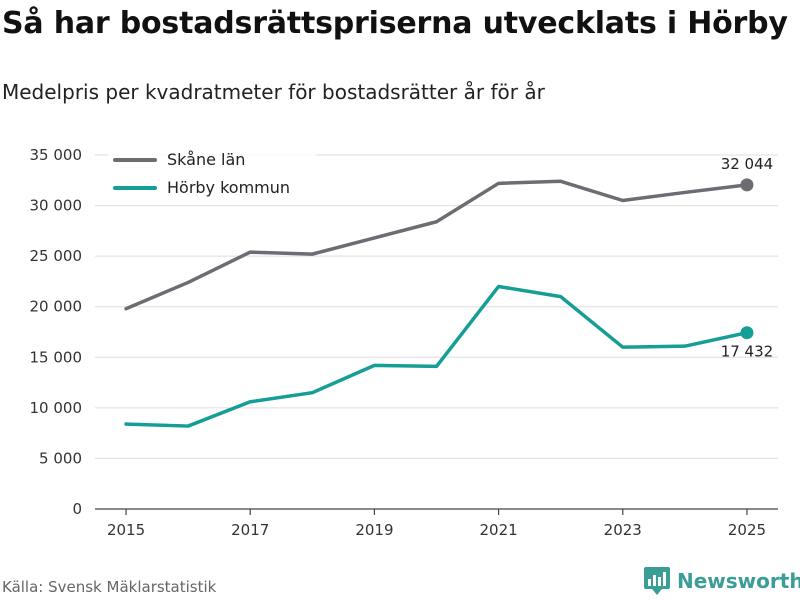  I want to click on newsworthy-logo-icon, so click(657, 581).